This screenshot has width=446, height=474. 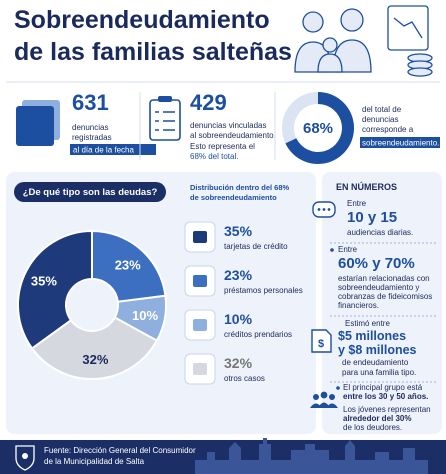 I want to click on legend-label: otros casos, so click(x=244, y=378).